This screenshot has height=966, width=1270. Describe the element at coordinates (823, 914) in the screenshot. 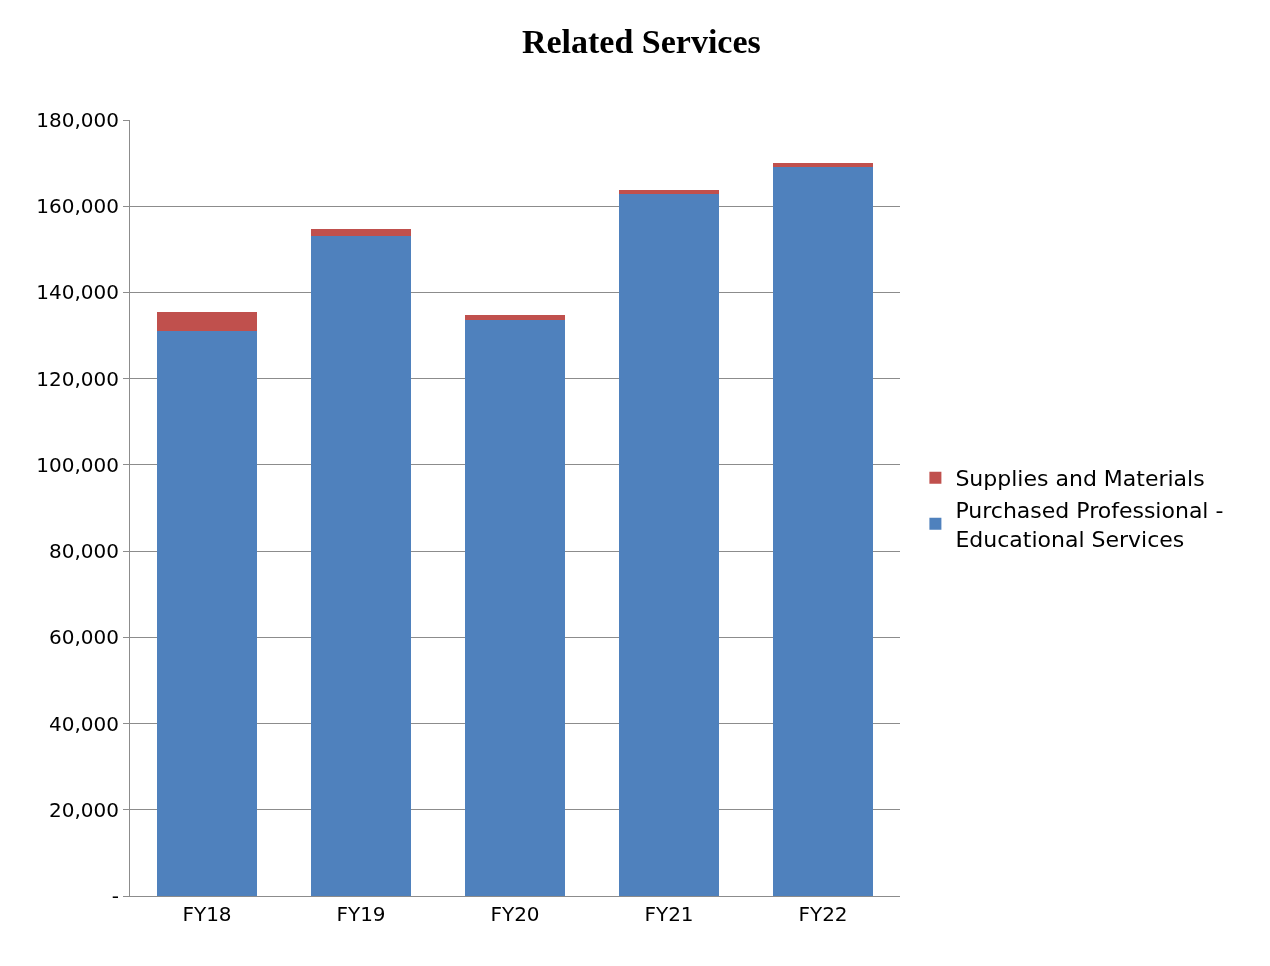

I see `x-tick-label: FY22` at that location.